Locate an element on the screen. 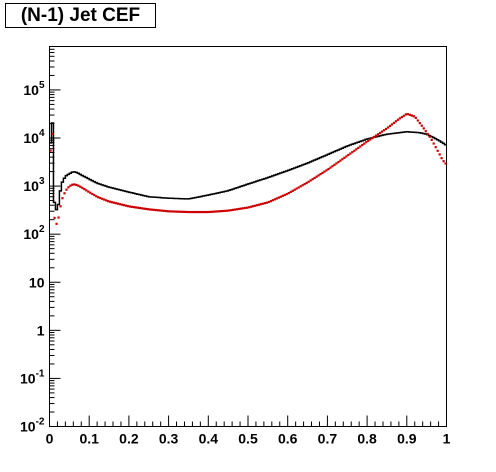 This screenshot has width=496, height=472. x-tick-label: 0.3 is located at coordinates (169, 439).